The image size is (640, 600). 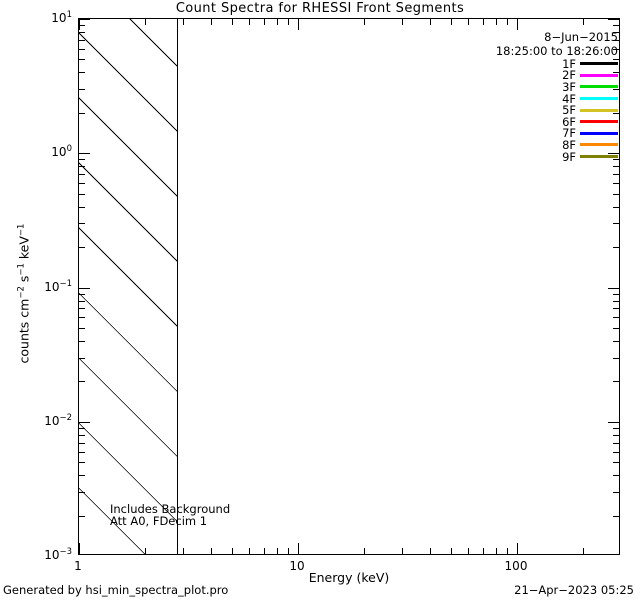 I want to click on y-tick-exponent: −2, so click(x=65, y=417).